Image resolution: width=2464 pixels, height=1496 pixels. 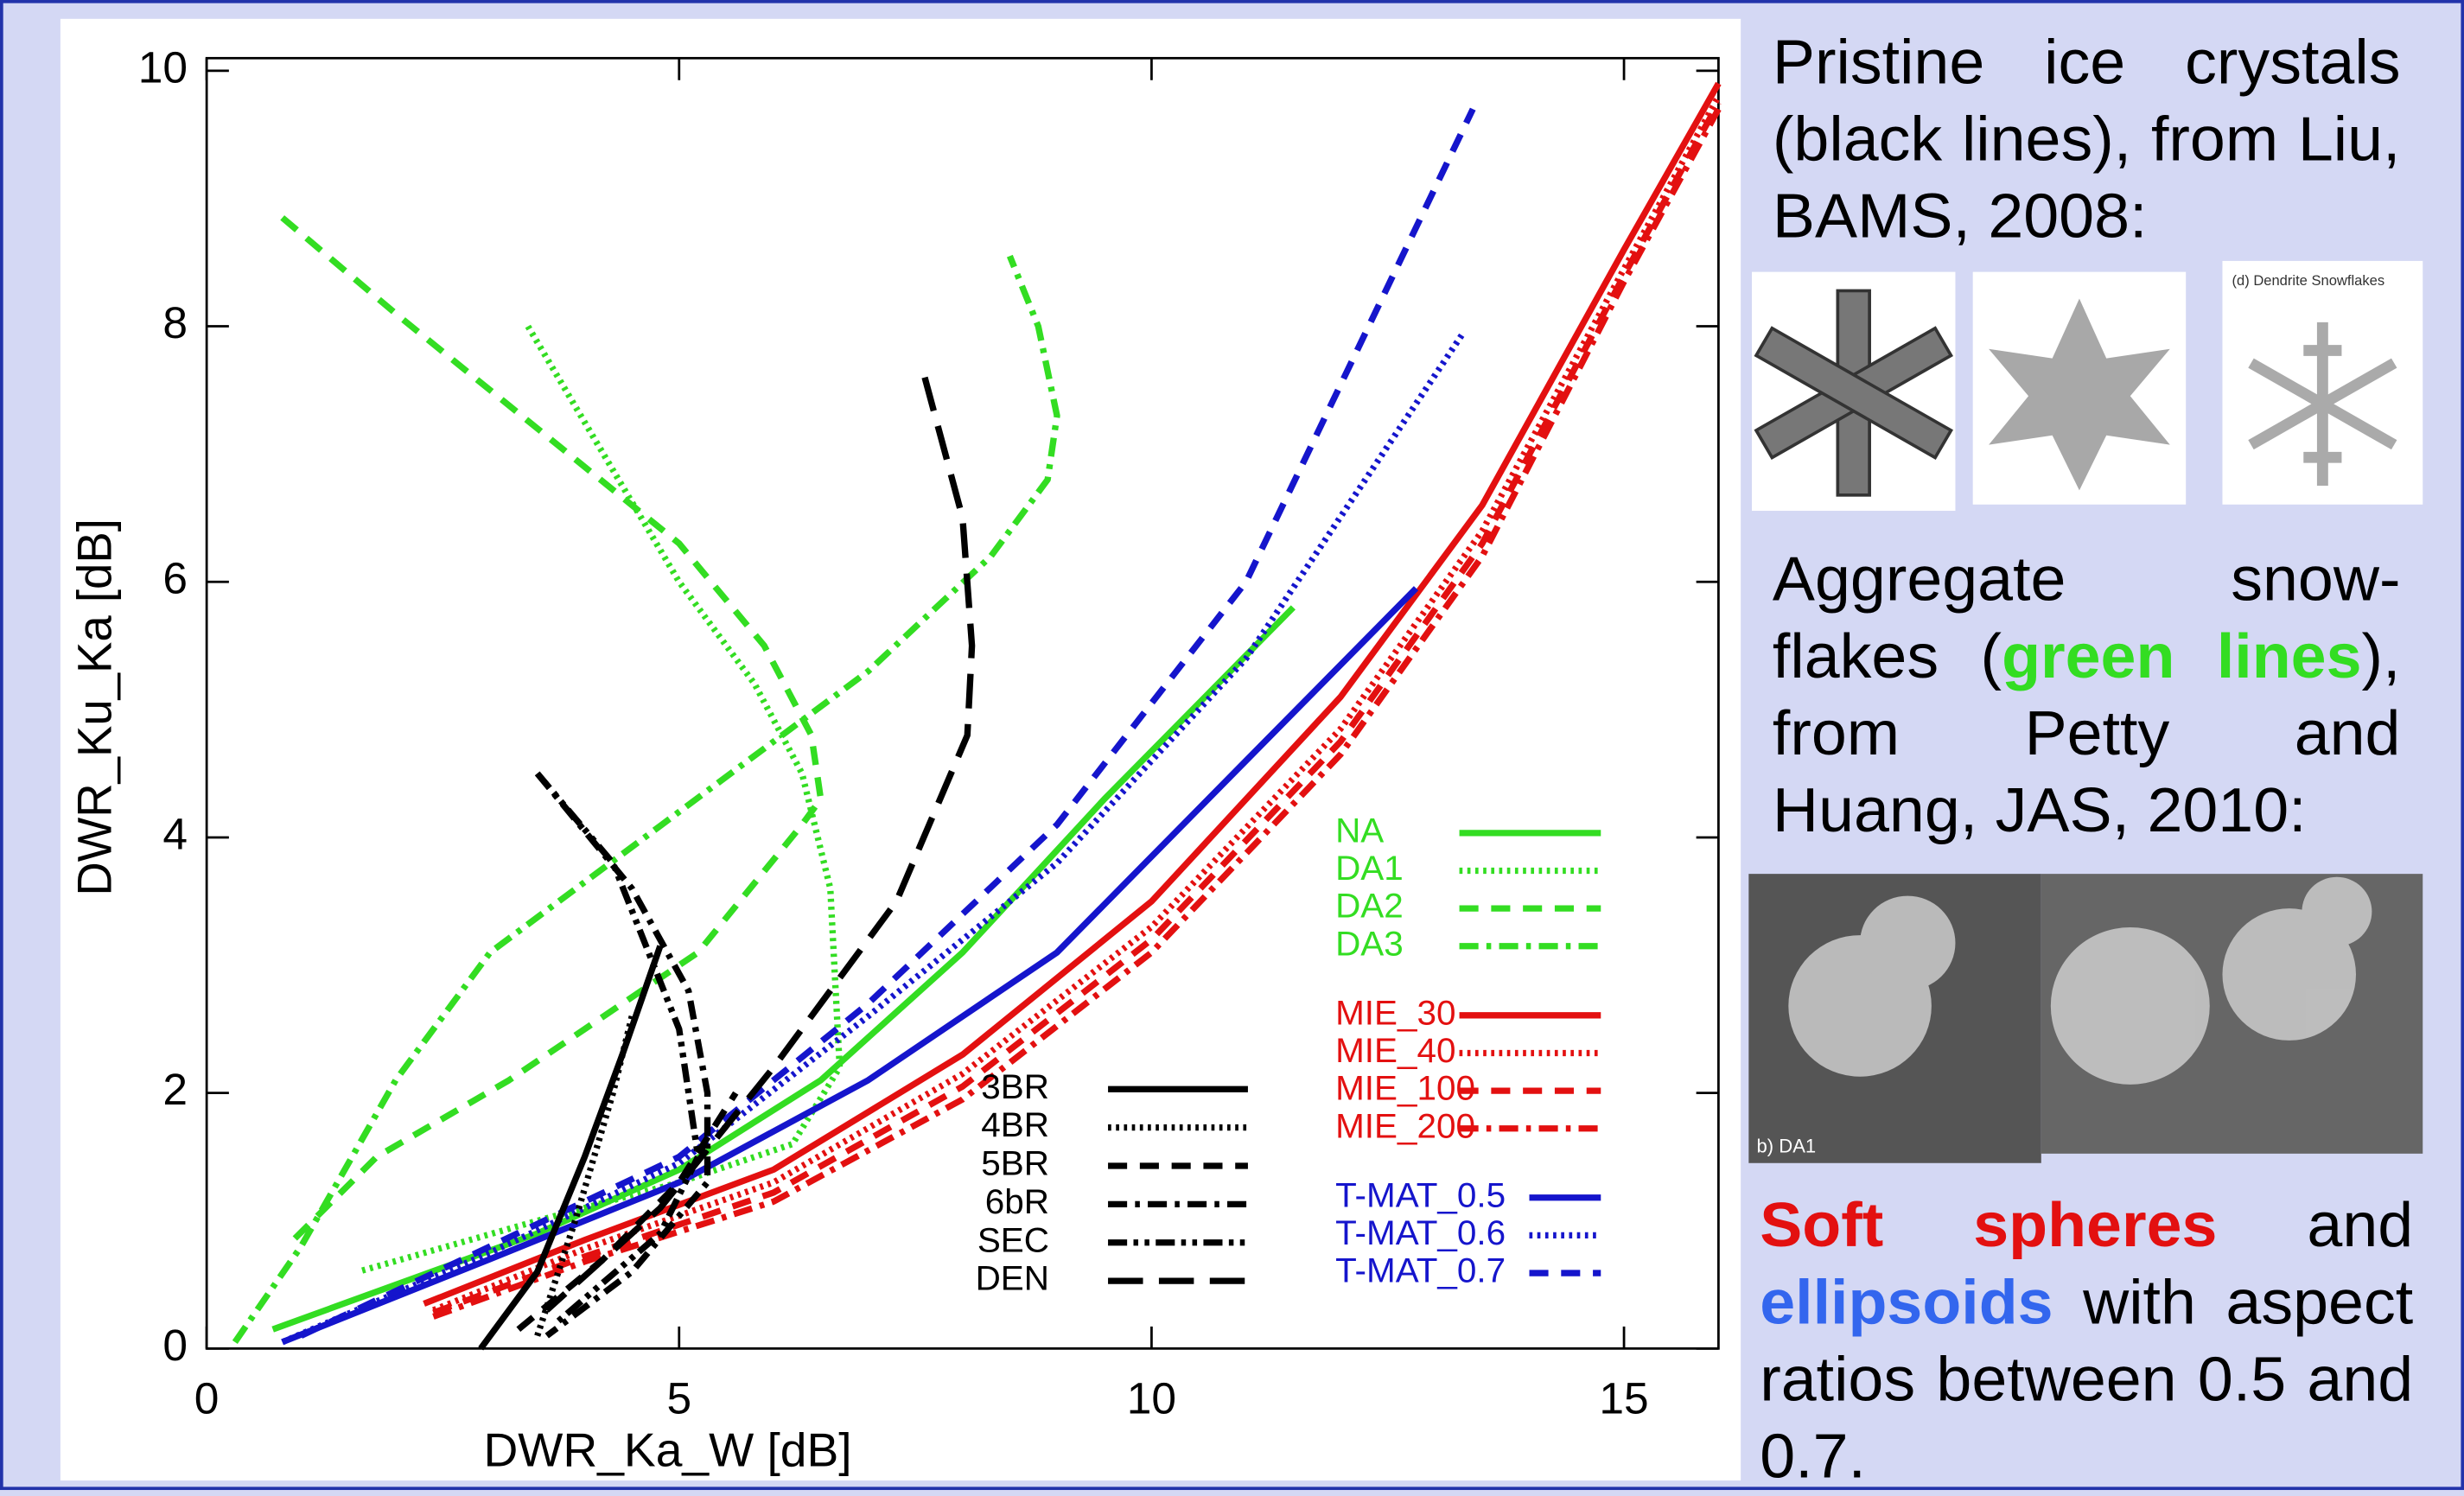 I want to click on x-tick-label: 5, so click(x=678, y=1398).